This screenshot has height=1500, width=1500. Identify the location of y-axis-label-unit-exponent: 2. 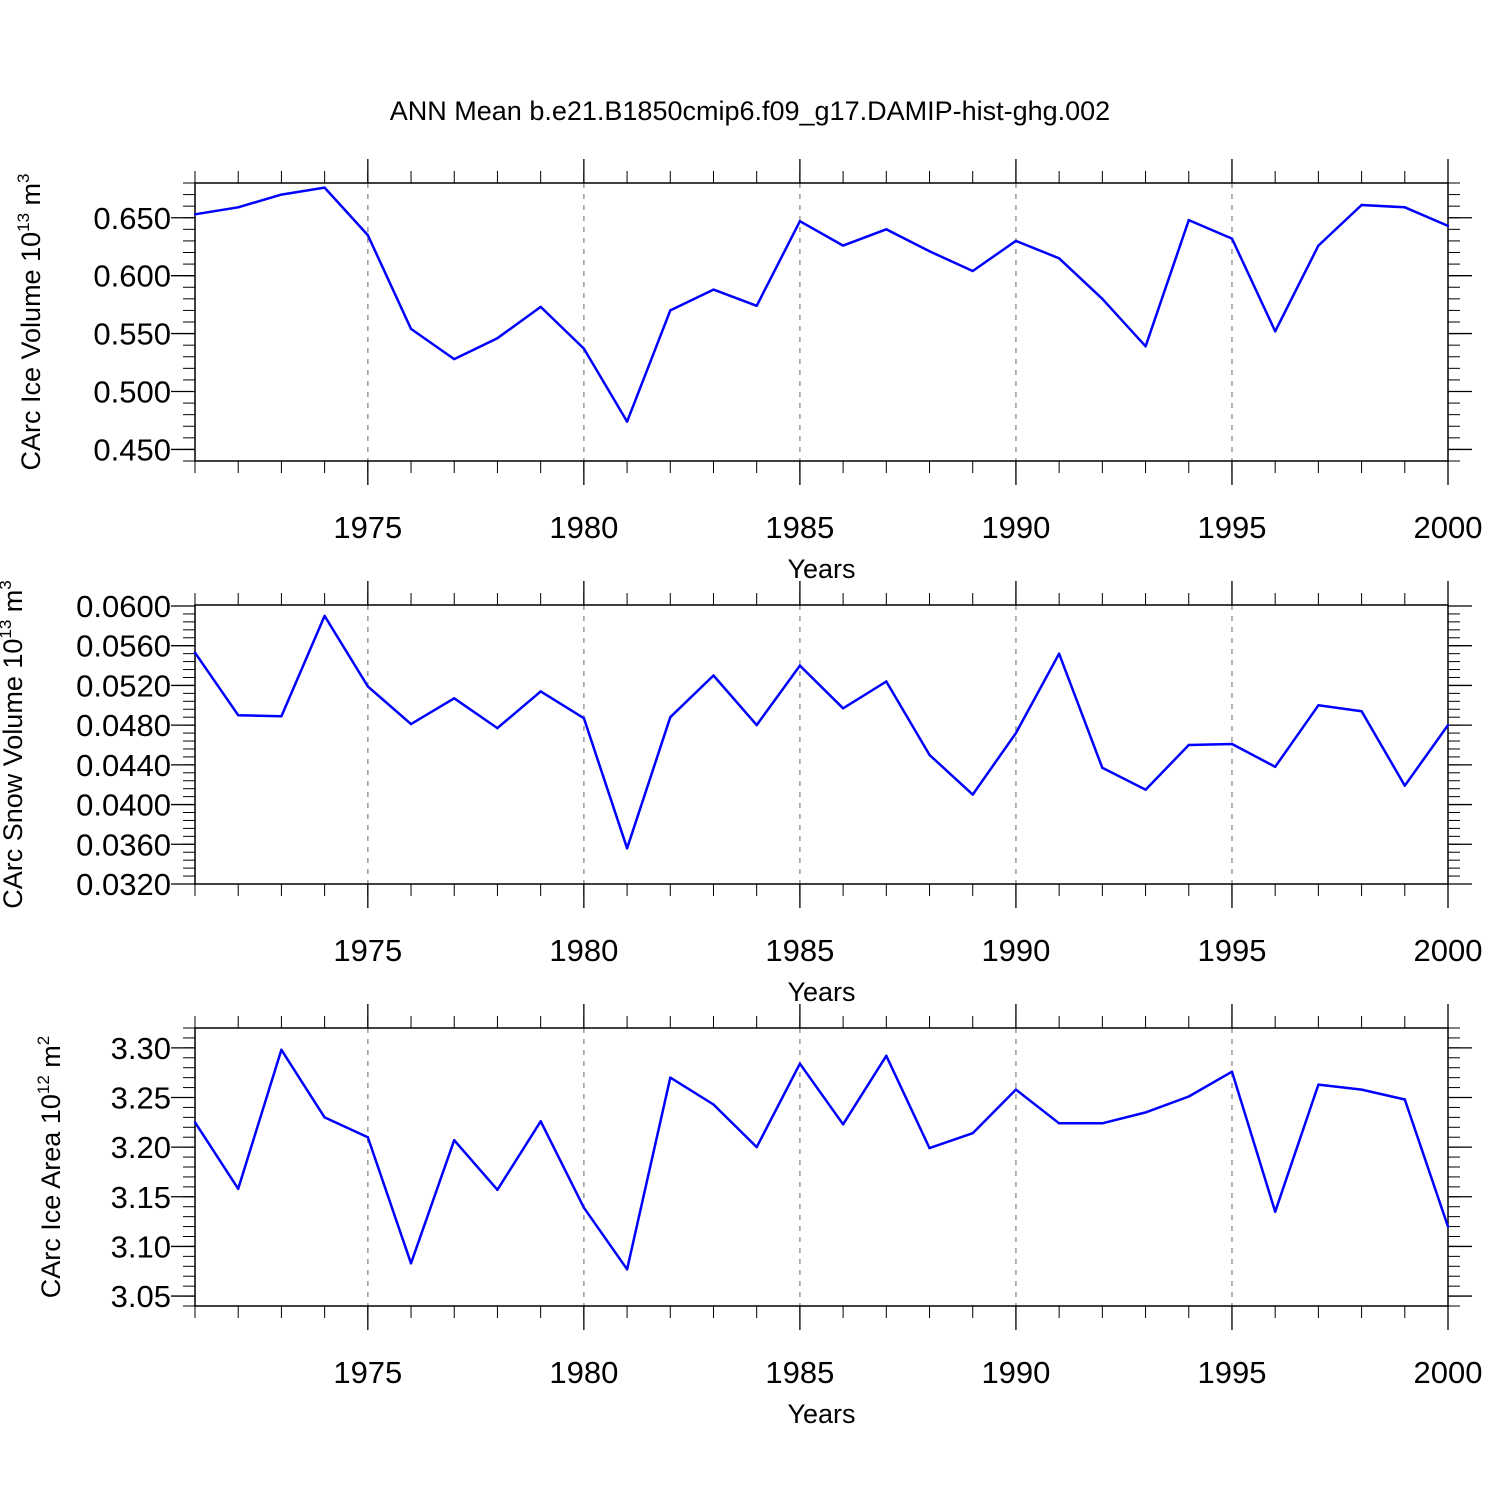
(43, 1040).